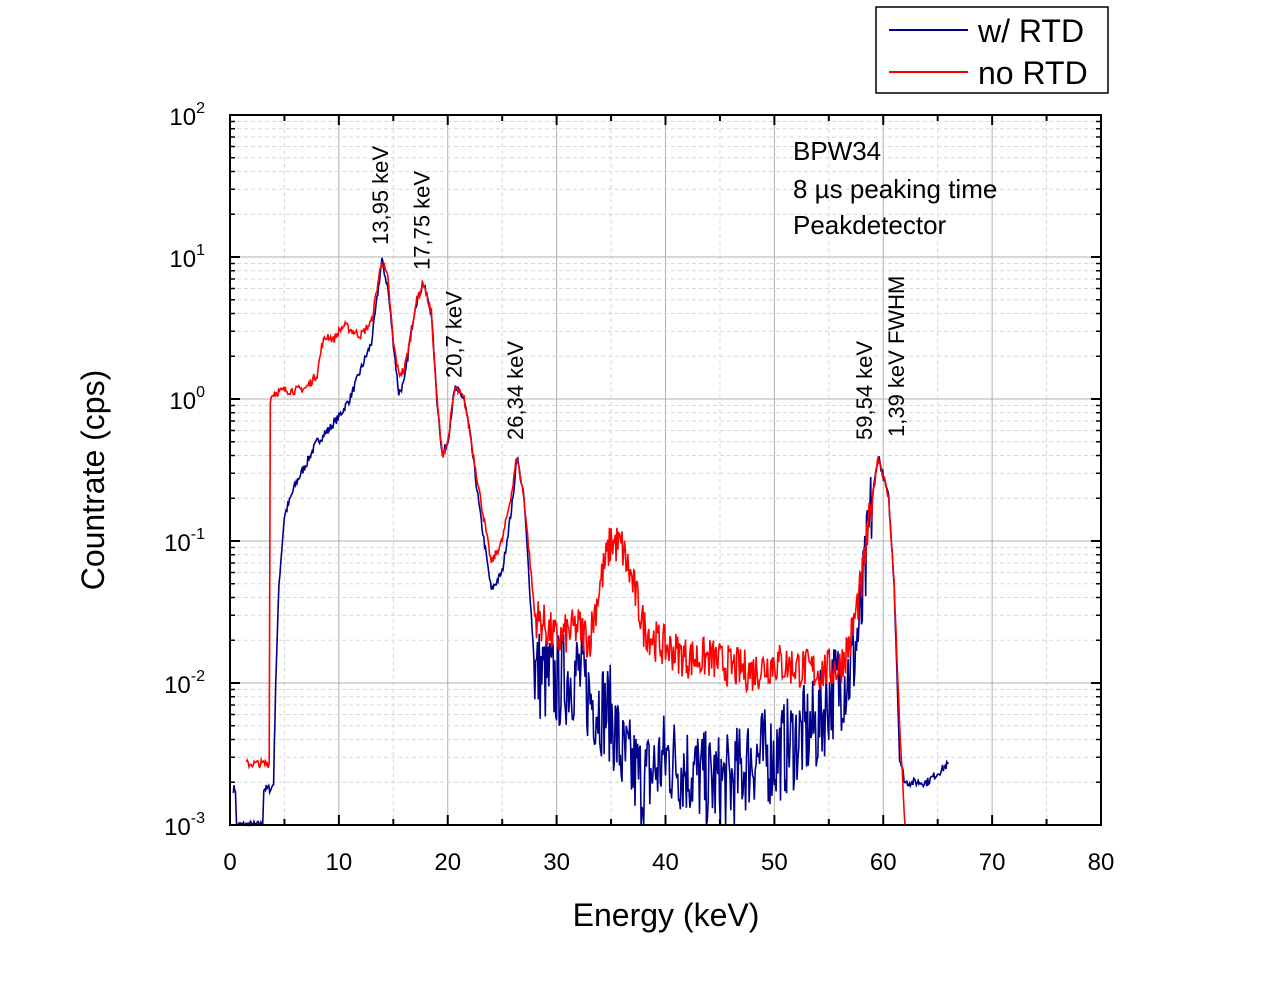 The height and width of the screenshot is (989, 1280). I want to click on y-axis-label: Countrate (cps), so click(93, 480).